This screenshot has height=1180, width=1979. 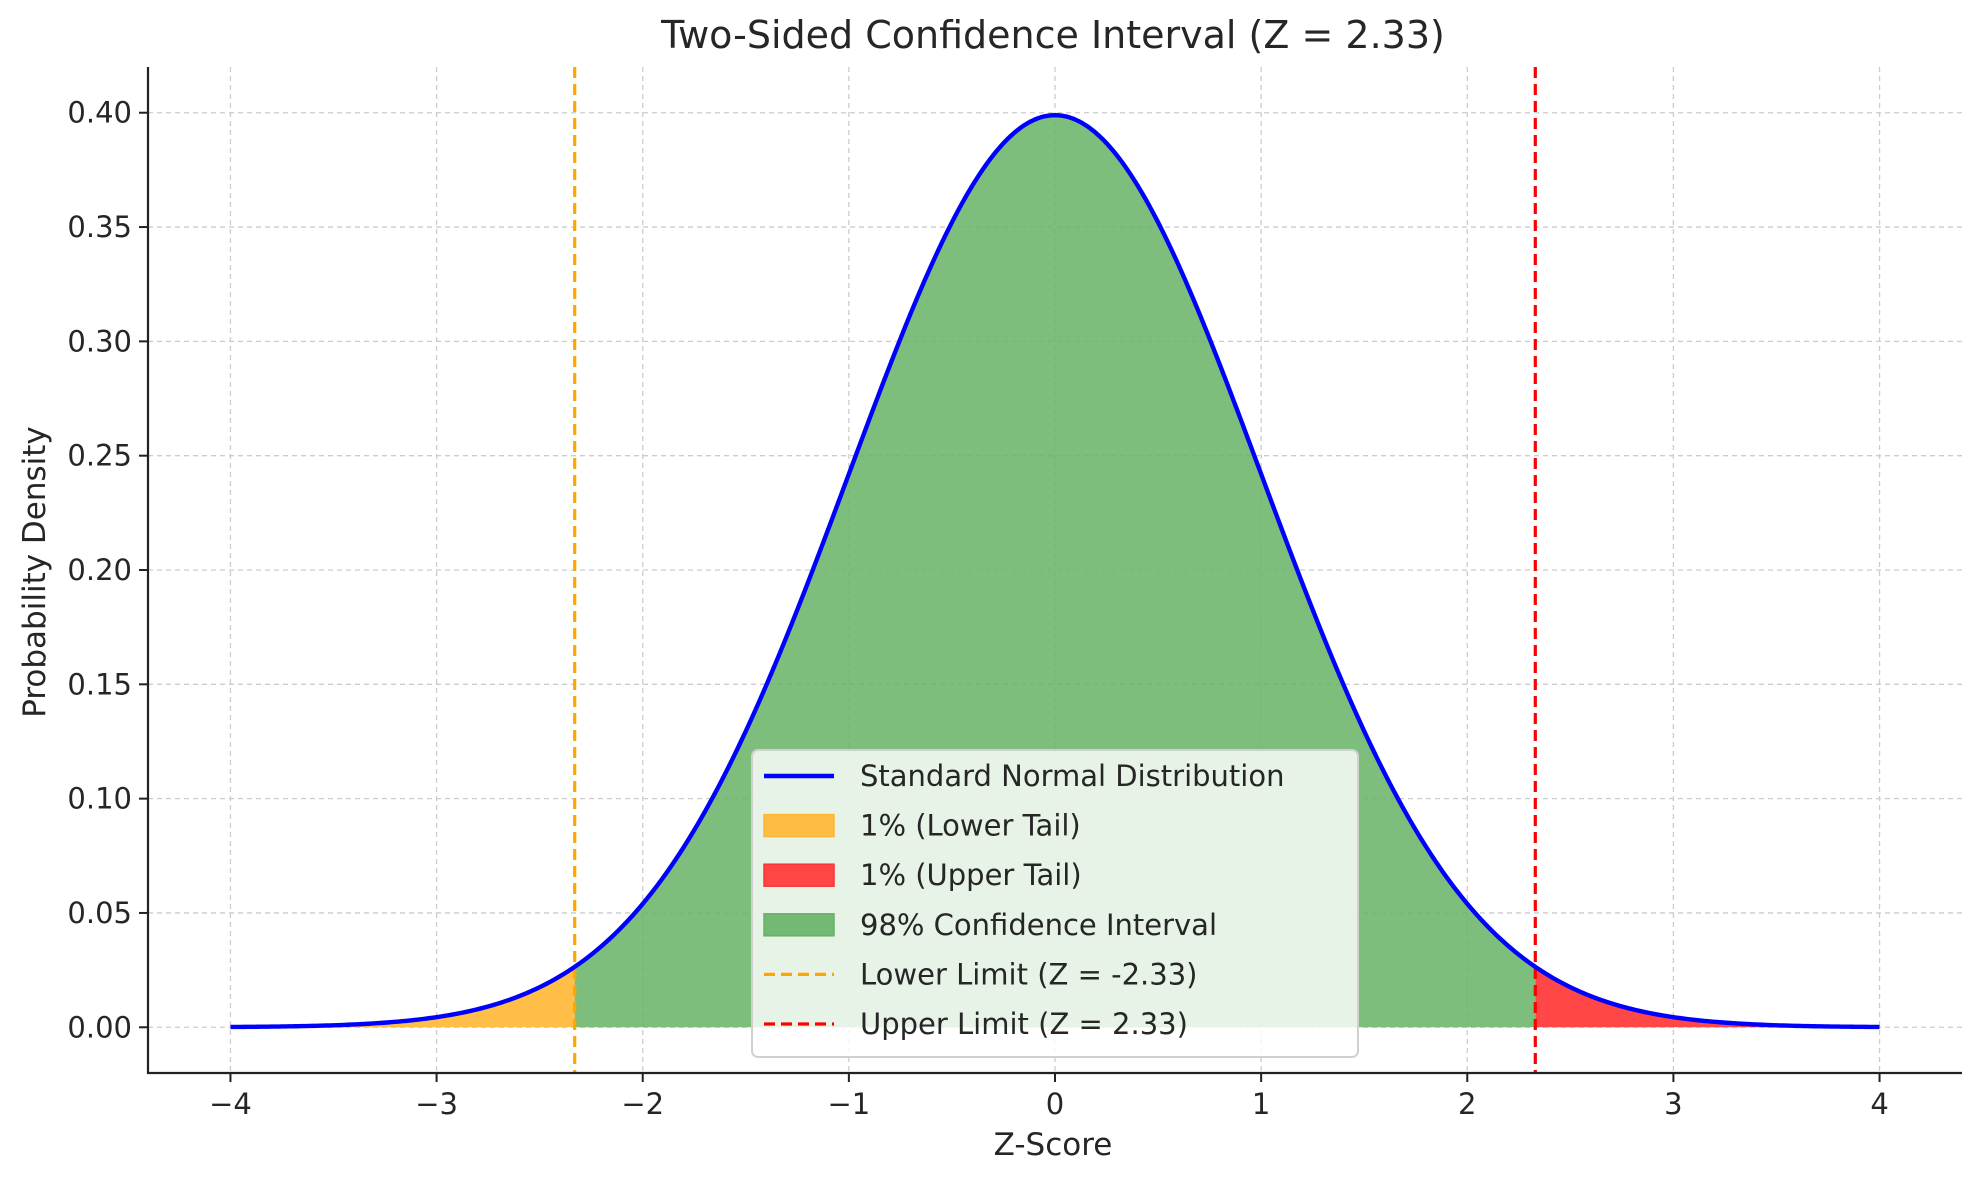 What do you see at coordinates (1052, 35) in the screenshot?
I see `chart-title: Two-Sided Confidence Interval (Z = 2.33)` at bounding box center [1052, 35].